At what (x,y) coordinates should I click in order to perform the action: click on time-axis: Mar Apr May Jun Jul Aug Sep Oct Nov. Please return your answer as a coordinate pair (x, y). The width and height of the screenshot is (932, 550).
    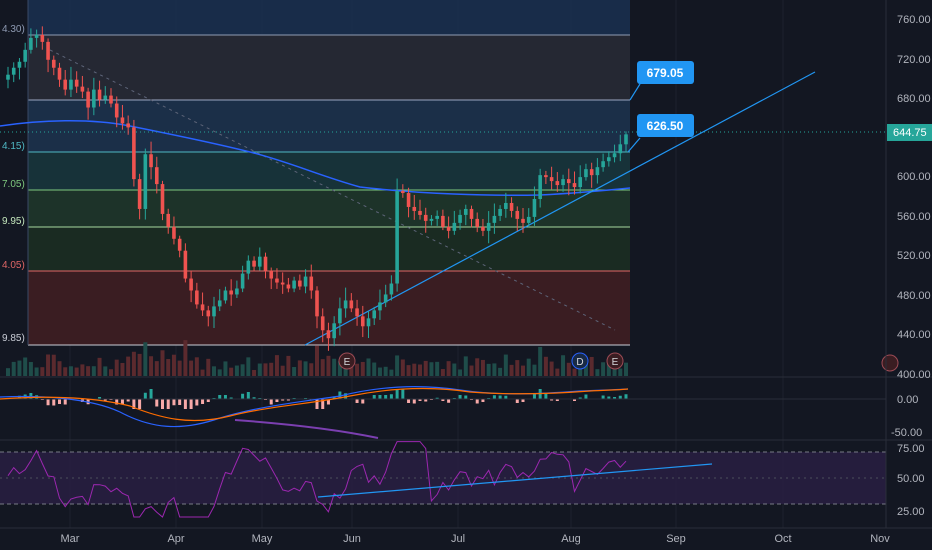
    Looking at the image, I should click on (476, 539).